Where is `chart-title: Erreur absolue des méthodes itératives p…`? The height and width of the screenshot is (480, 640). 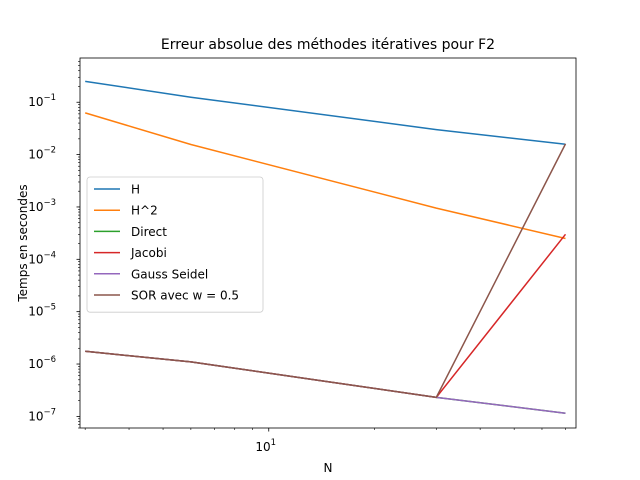 chart-title: Erreur absolue des méthodes itératives p… is located at coordinates (328, 45).